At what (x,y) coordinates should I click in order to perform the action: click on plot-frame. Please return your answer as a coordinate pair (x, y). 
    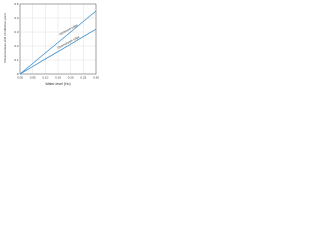
    Looking at the image, I should click on (58, 39).